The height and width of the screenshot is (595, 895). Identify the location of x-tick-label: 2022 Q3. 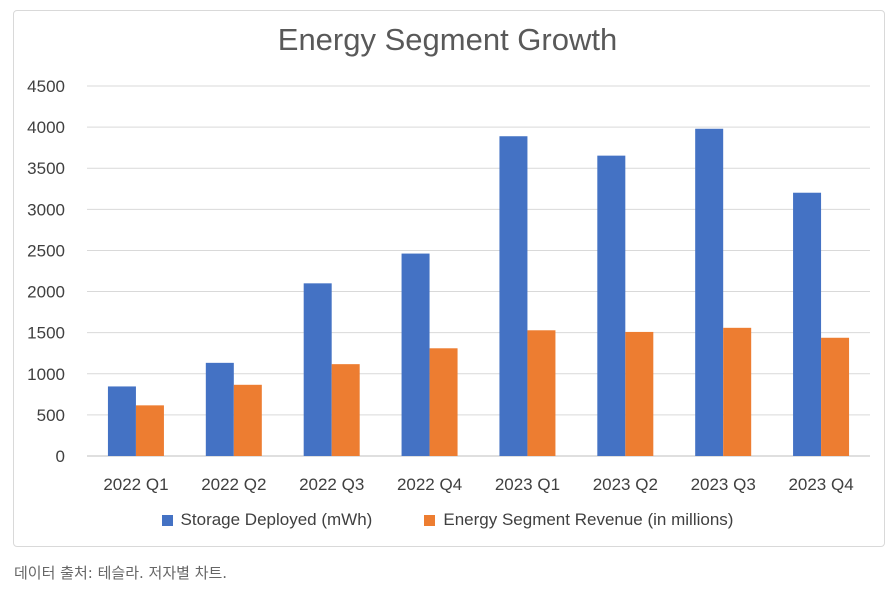
(331, 484).